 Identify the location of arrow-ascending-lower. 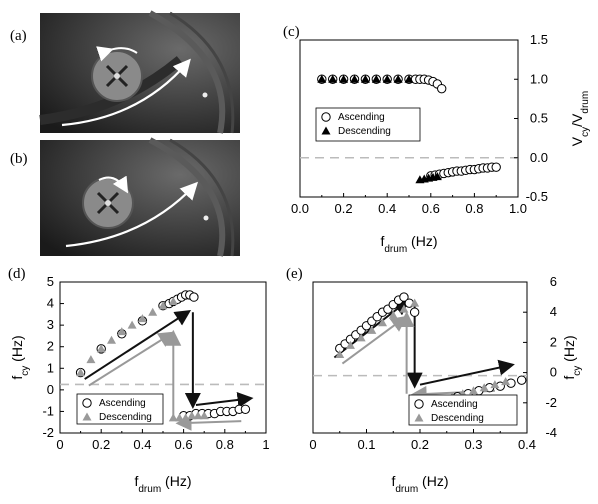
(224, 399).